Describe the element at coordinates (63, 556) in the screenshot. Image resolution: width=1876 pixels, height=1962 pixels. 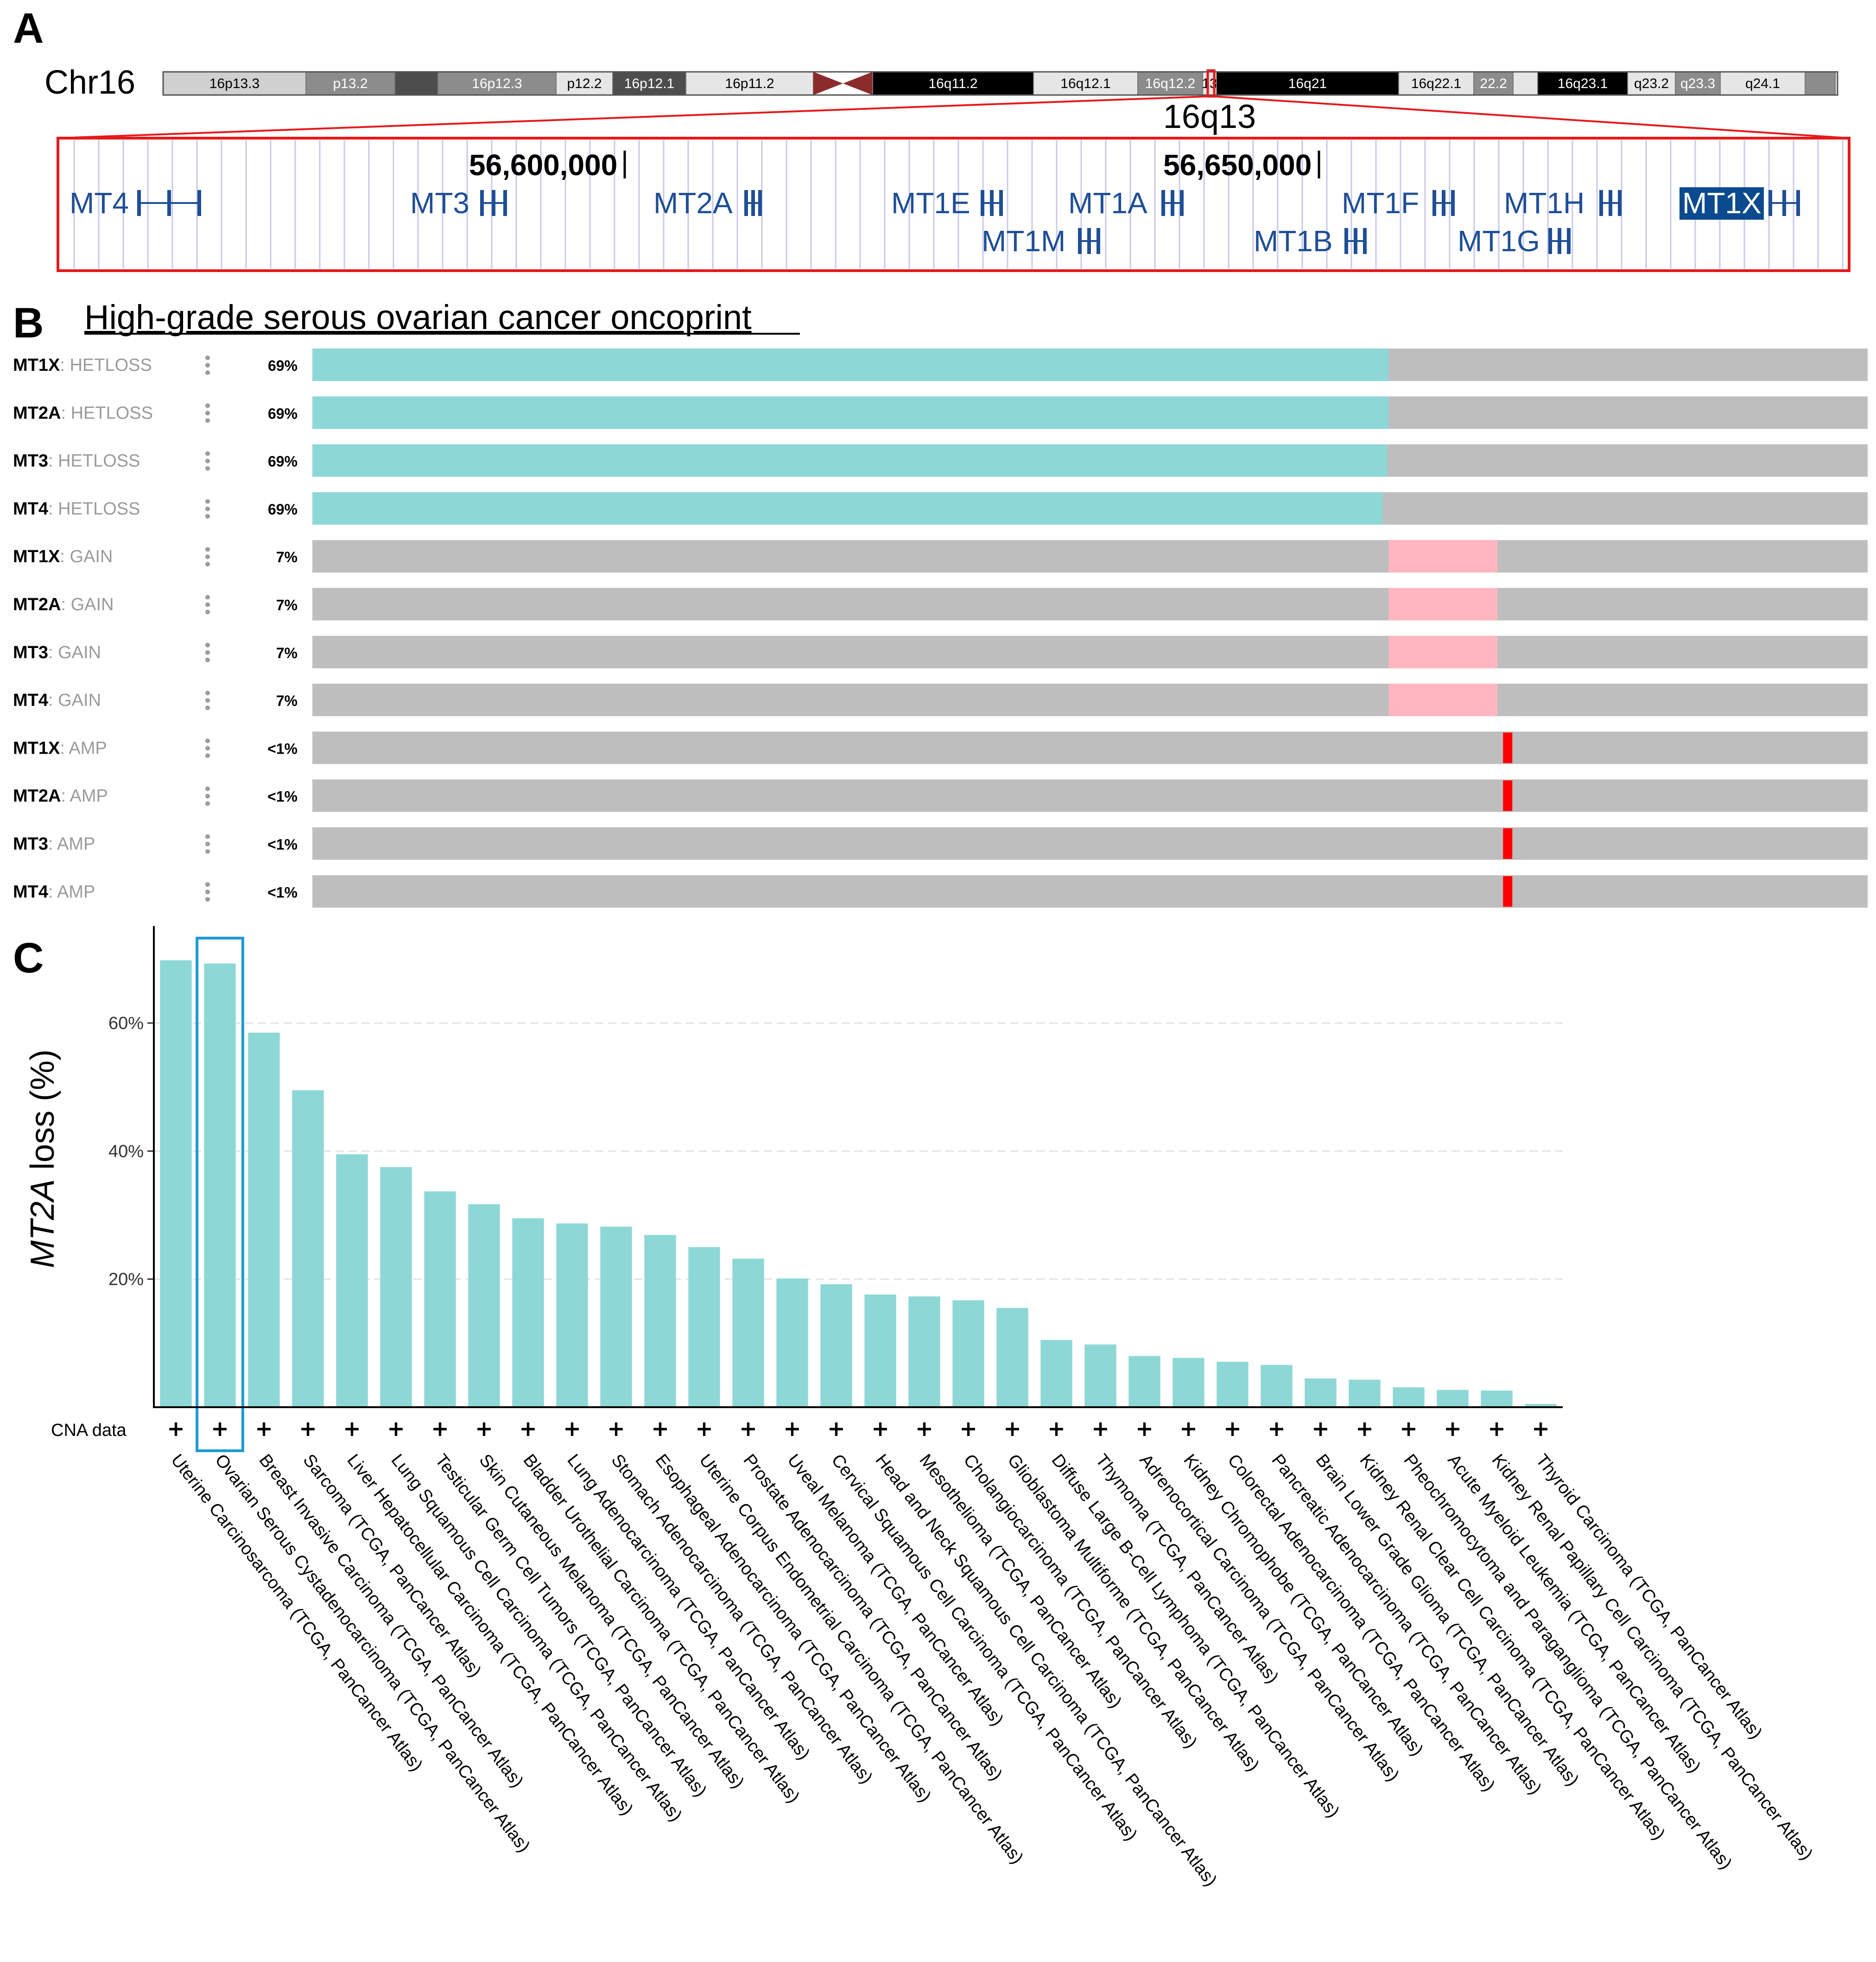
I see `track-label: MT1X: GAIN` at that location.